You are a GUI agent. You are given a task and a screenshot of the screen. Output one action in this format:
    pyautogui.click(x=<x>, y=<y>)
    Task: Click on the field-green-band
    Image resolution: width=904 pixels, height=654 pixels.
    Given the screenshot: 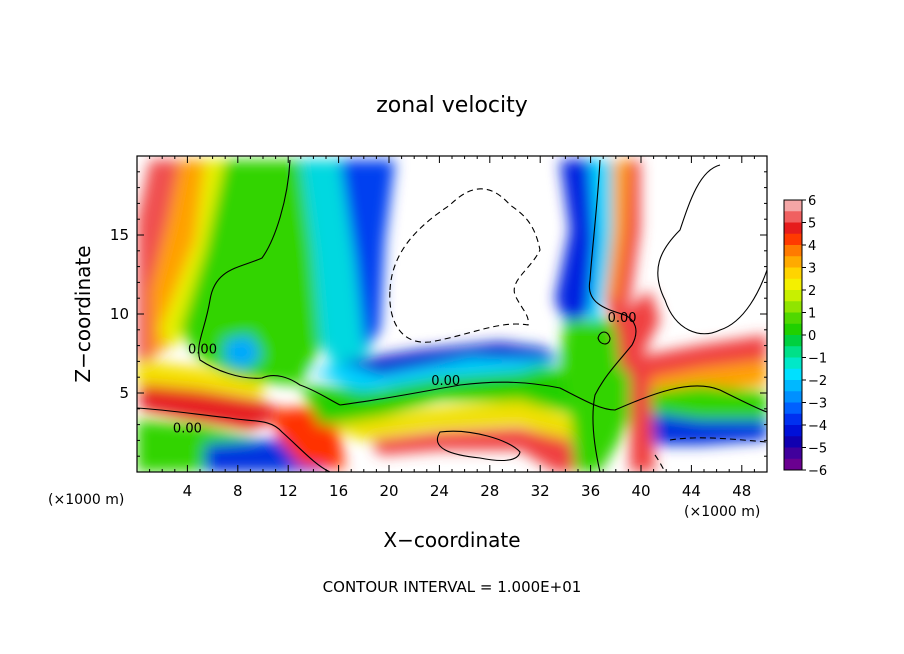 What is the action you would take?
    pyautogui.click(x=450, y=392)
    